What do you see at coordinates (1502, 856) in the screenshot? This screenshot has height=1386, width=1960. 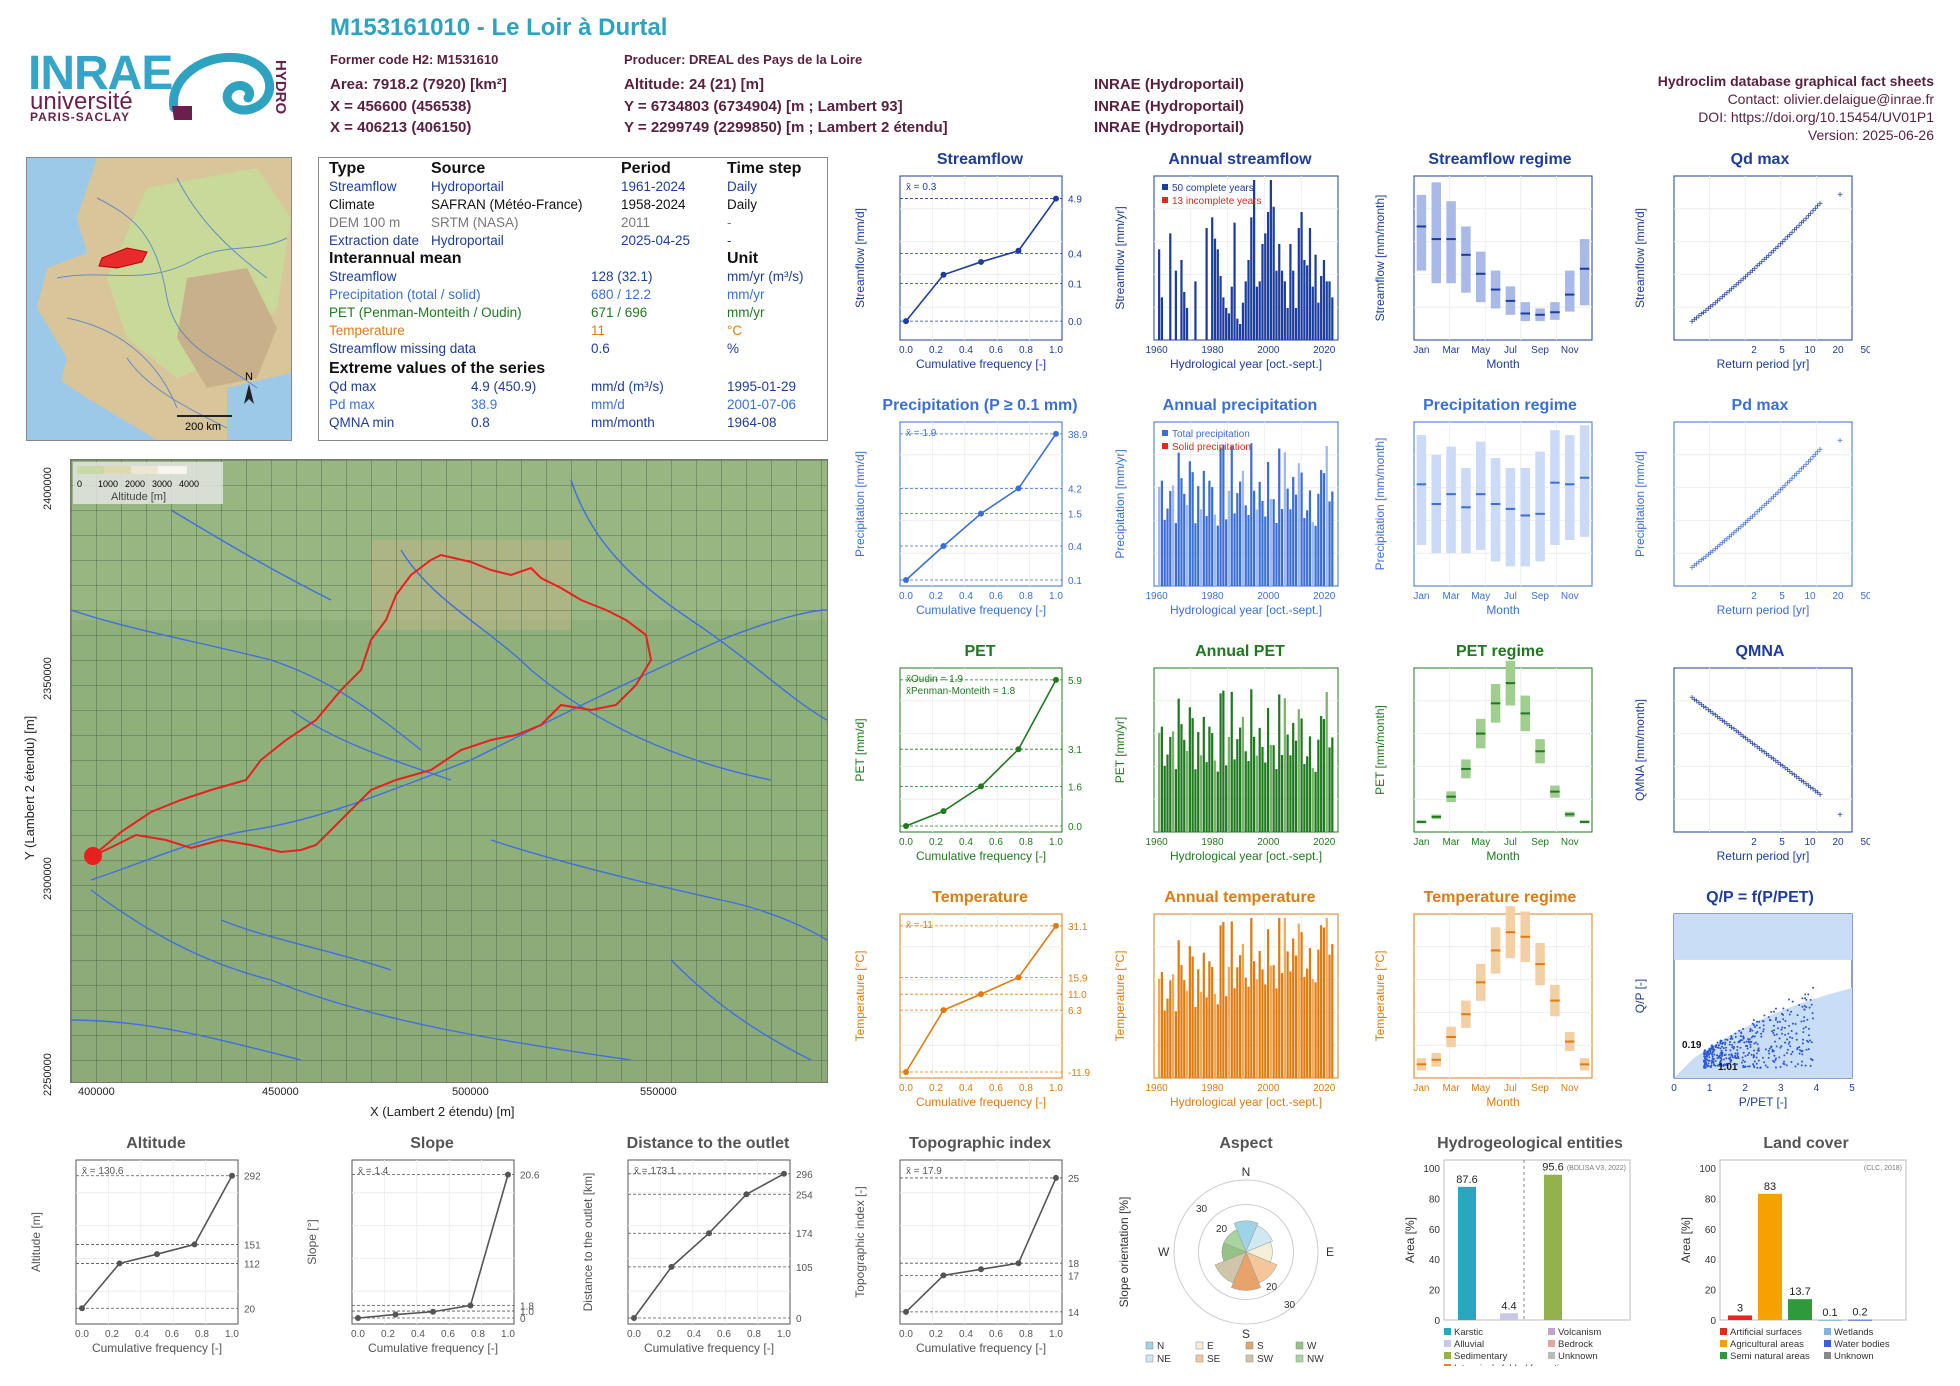 I see `x-label: Month` at bounding box center [1502, 856].